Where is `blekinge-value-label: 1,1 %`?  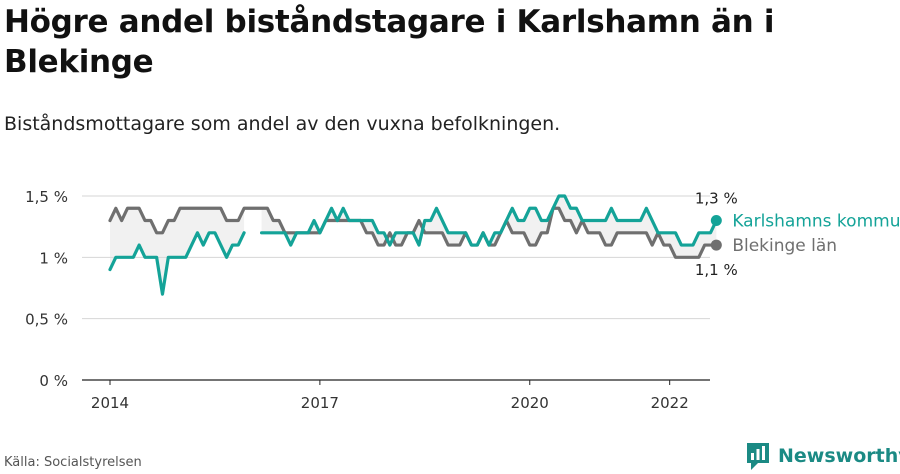
blekinge-value-label: 1,1 % is located at coordinates (716, 270).